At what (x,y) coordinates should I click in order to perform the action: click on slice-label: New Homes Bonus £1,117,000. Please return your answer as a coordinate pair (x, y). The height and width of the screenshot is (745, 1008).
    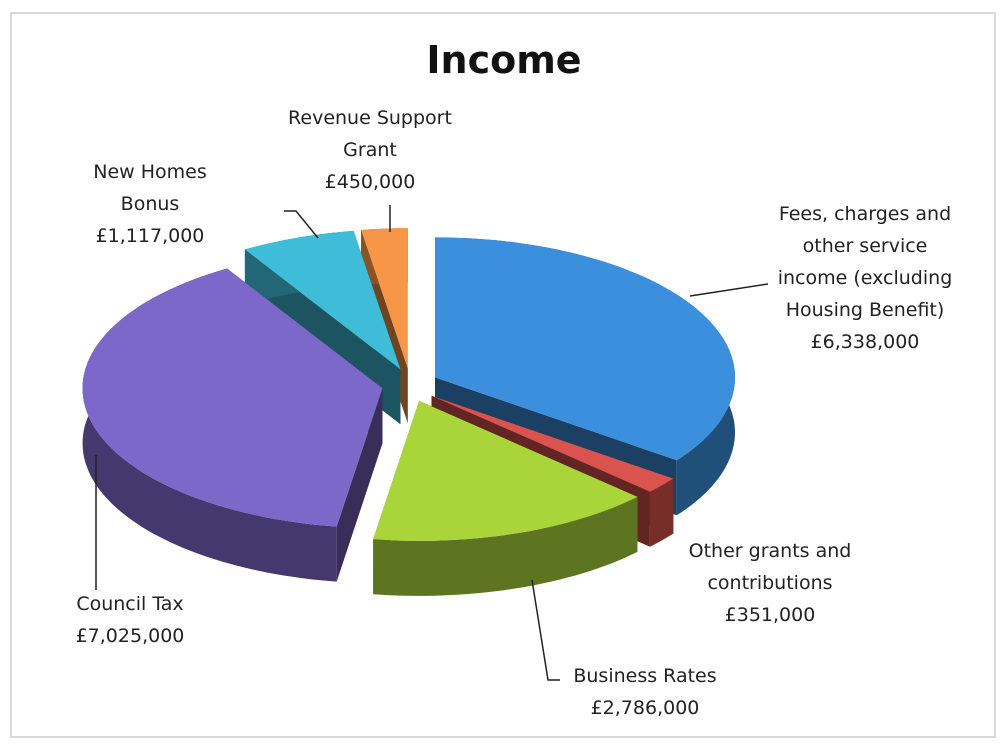
    Looking at the image, I should click on (150, 204).